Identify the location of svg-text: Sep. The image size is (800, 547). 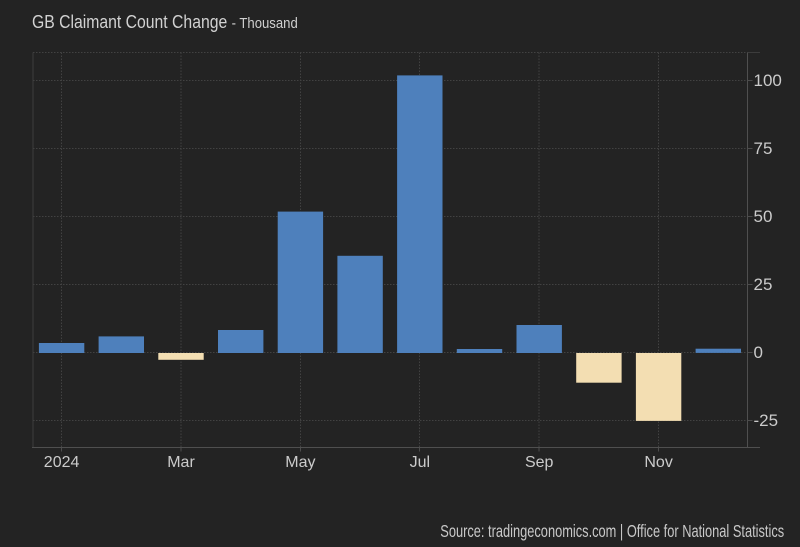
(539, 462).